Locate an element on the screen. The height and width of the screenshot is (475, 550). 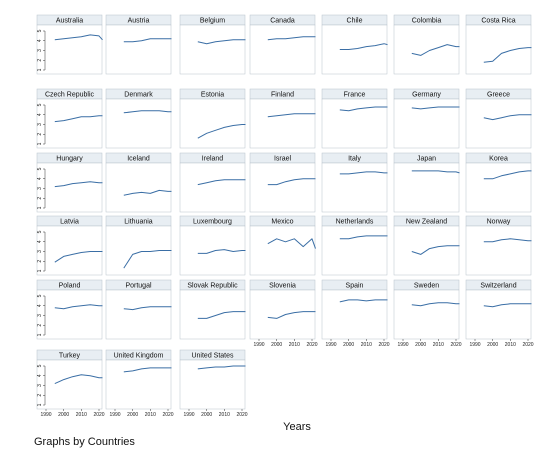
panel-title: United States is located at coordinates (212, 356).